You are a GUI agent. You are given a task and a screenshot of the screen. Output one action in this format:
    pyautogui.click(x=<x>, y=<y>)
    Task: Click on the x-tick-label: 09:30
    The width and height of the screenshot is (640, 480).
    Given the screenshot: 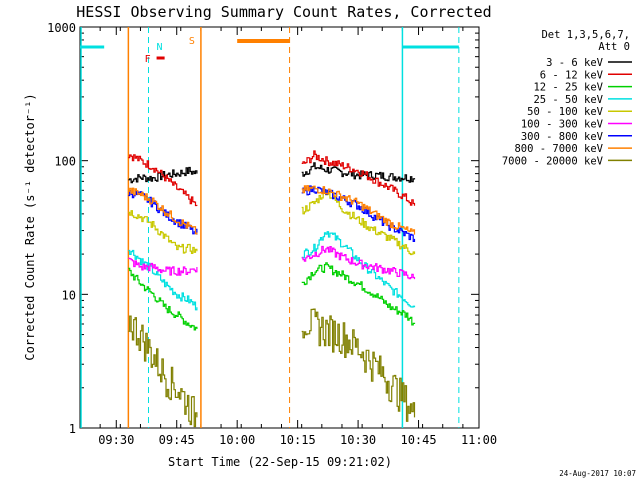 What is the action you would take?
    pyautogui.click(x=116, y=440)
    